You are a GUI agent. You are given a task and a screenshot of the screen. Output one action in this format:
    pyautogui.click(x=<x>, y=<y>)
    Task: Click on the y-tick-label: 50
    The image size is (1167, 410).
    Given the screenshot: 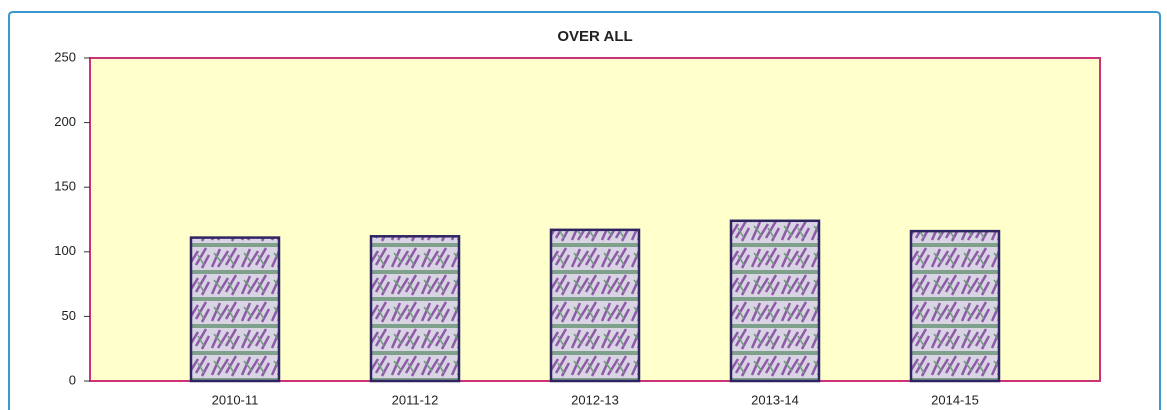 What is the action you would take?
    pyautogui.click(x=69, y=315)
    